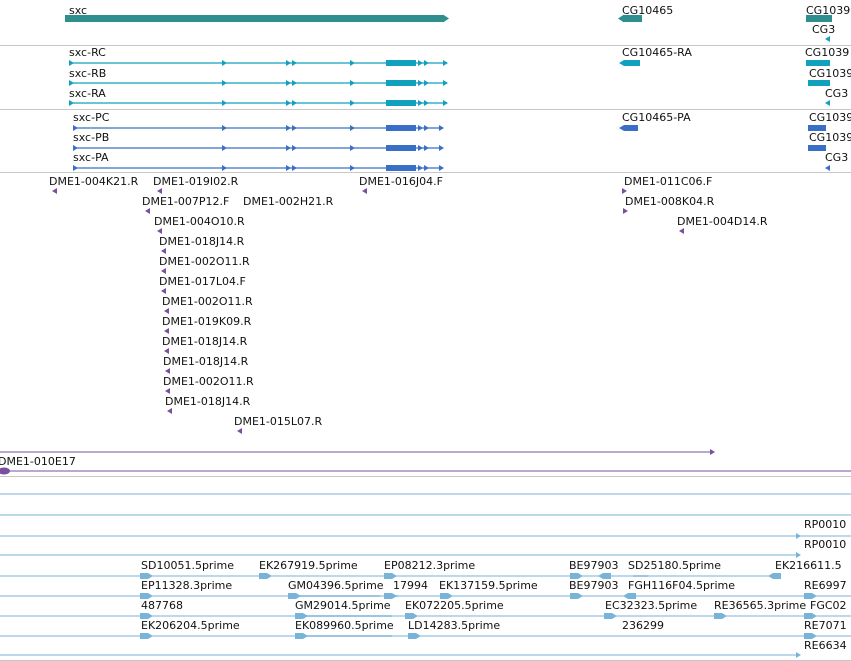 This screenshot has width=851, height=661. What do you see at coordinates (207, 321) in the screenshot?
I see `clone-label: DME1-019K09.R` at bounding box center [207, 321].